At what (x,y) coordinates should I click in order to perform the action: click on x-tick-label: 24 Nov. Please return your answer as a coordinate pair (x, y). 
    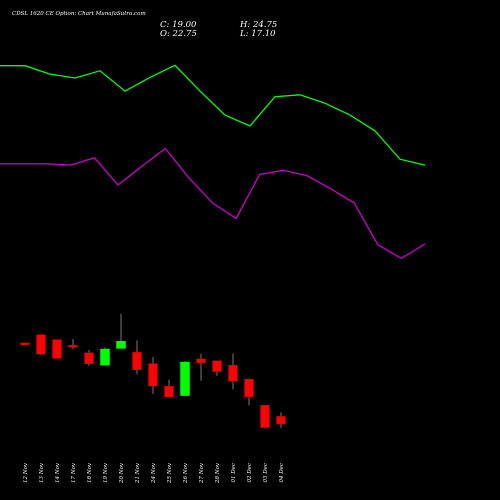
    Looking at the image, I should click on (154, 473).